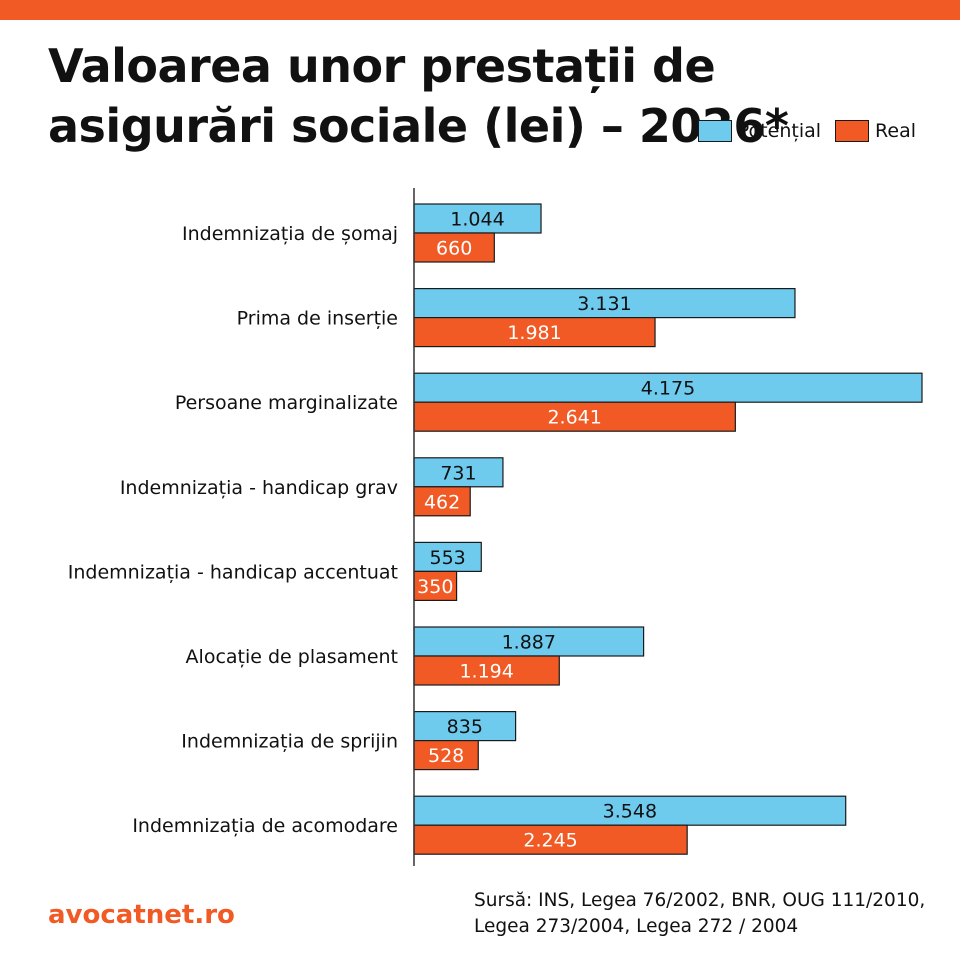 The width and height of the screenshot is (960, 960). I want to click on legend-item-real: Real, so click(875, 131).